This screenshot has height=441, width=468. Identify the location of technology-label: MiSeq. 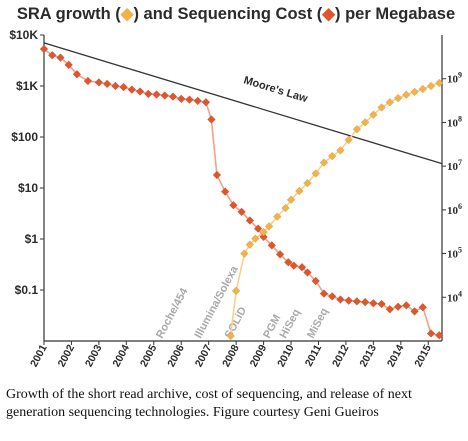
(318, 323).